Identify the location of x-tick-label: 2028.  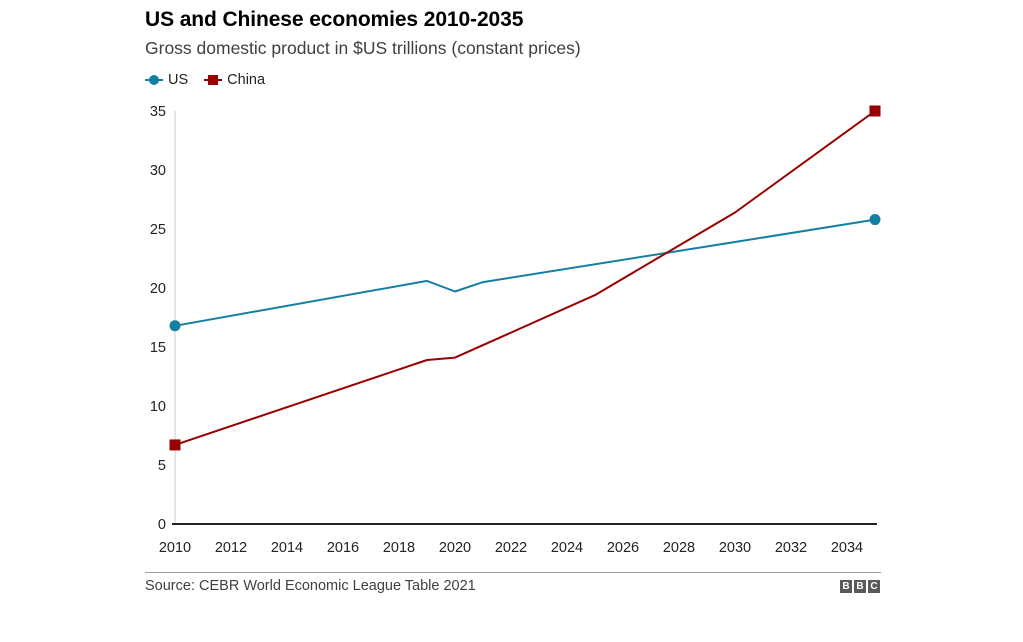
(679, 548).